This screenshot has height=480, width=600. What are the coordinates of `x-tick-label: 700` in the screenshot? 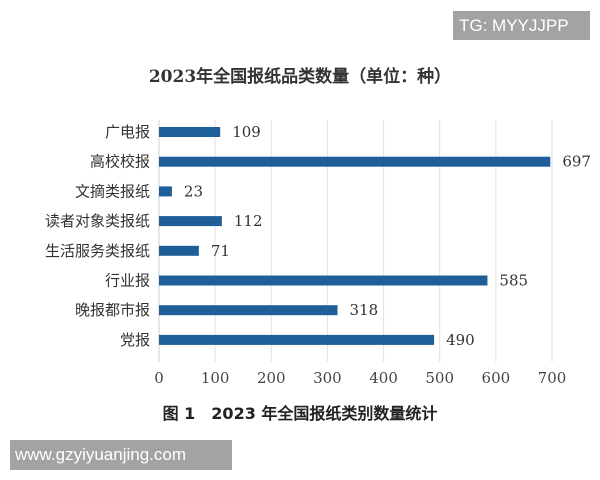 It's located at (552, 378).